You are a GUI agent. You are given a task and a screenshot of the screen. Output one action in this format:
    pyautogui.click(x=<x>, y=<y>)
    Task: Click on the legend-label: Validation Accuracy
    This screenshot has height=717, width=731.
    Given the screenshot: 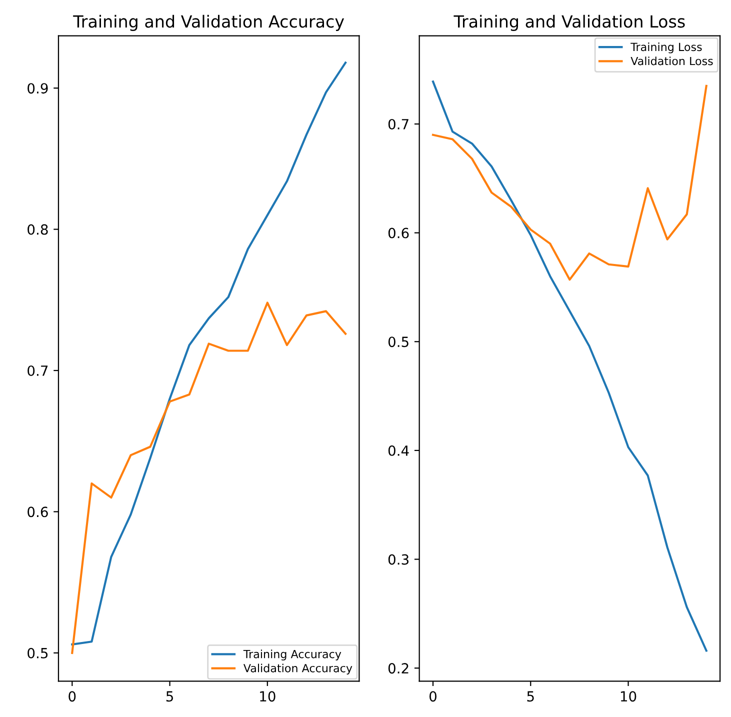 What is the action you would take?
    pyautogui.click(x=297, y=669)
    